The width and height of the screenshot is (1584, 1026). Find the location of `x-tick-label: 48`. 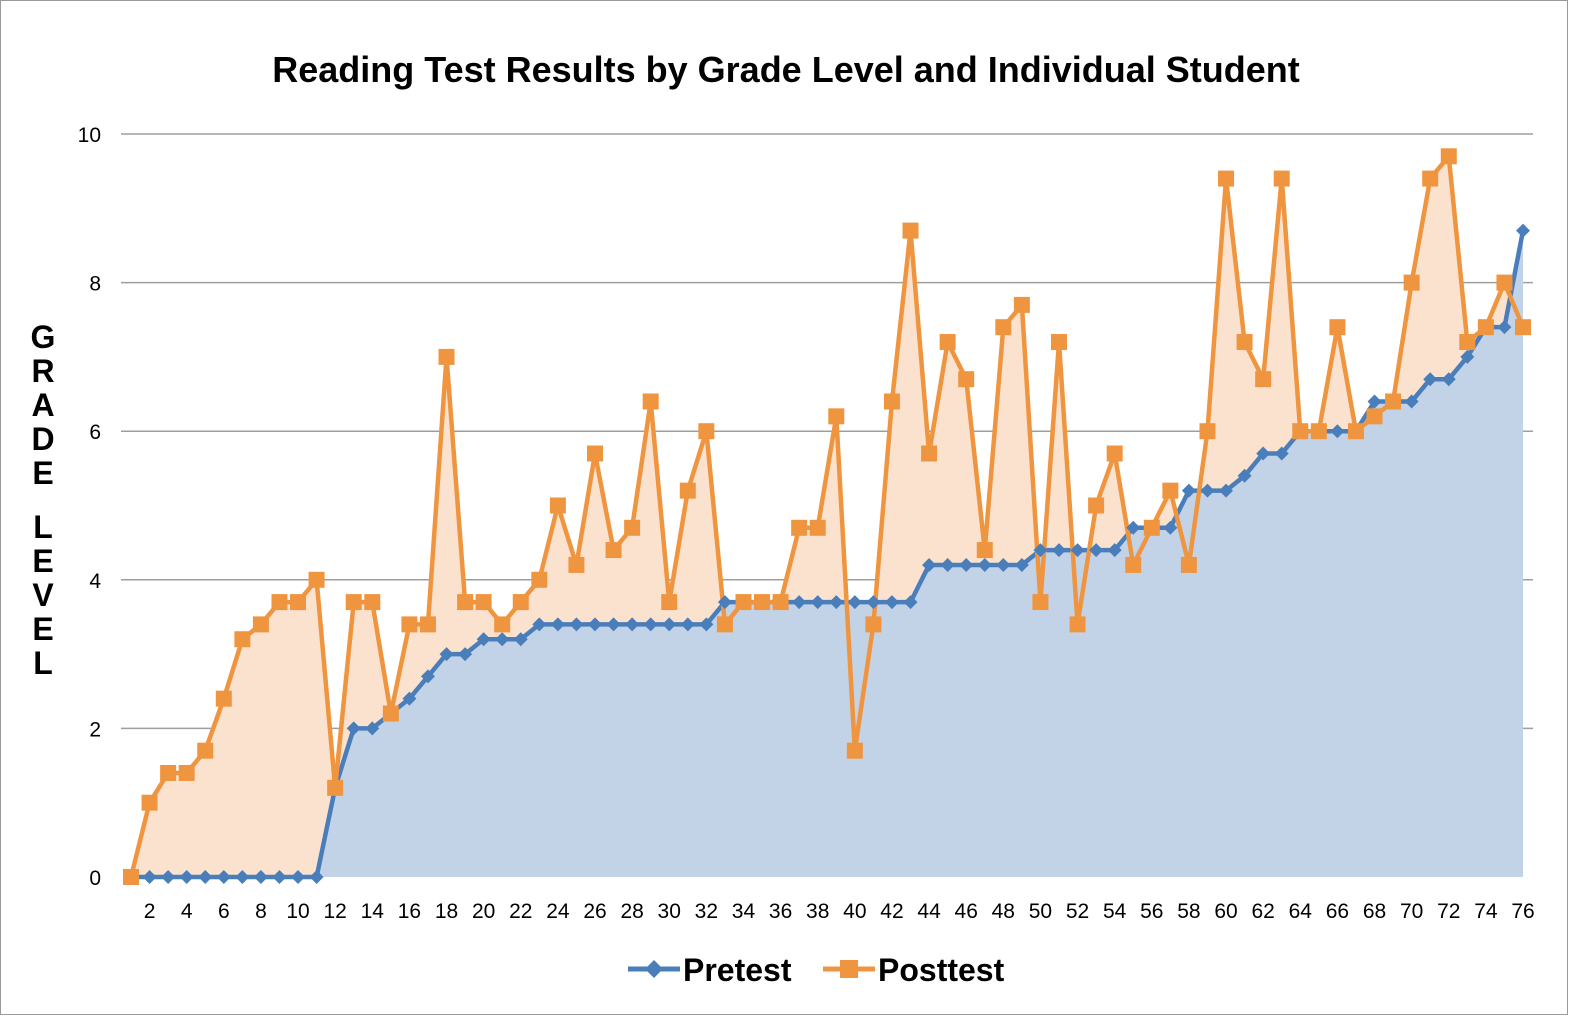

x-tick-label: 48 is located at coordinates (1003, 911).